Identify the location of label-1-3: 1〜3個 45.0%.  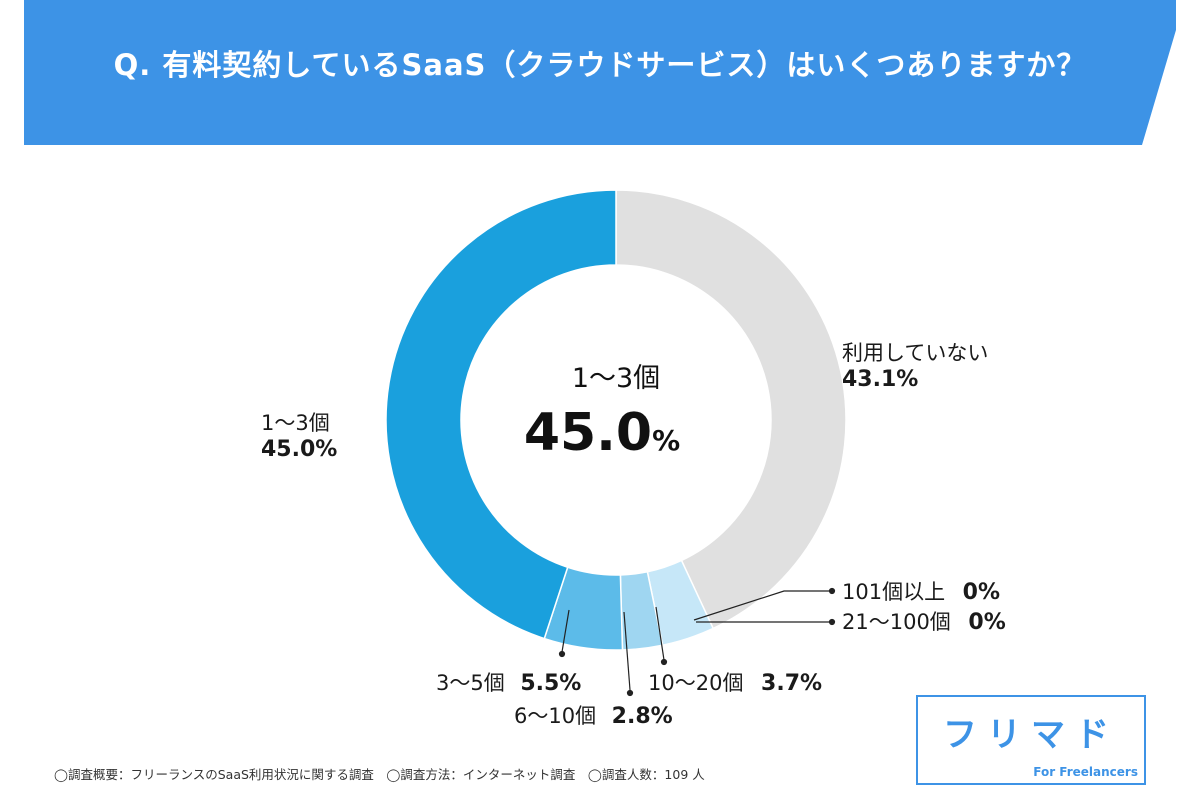
(299, 437).